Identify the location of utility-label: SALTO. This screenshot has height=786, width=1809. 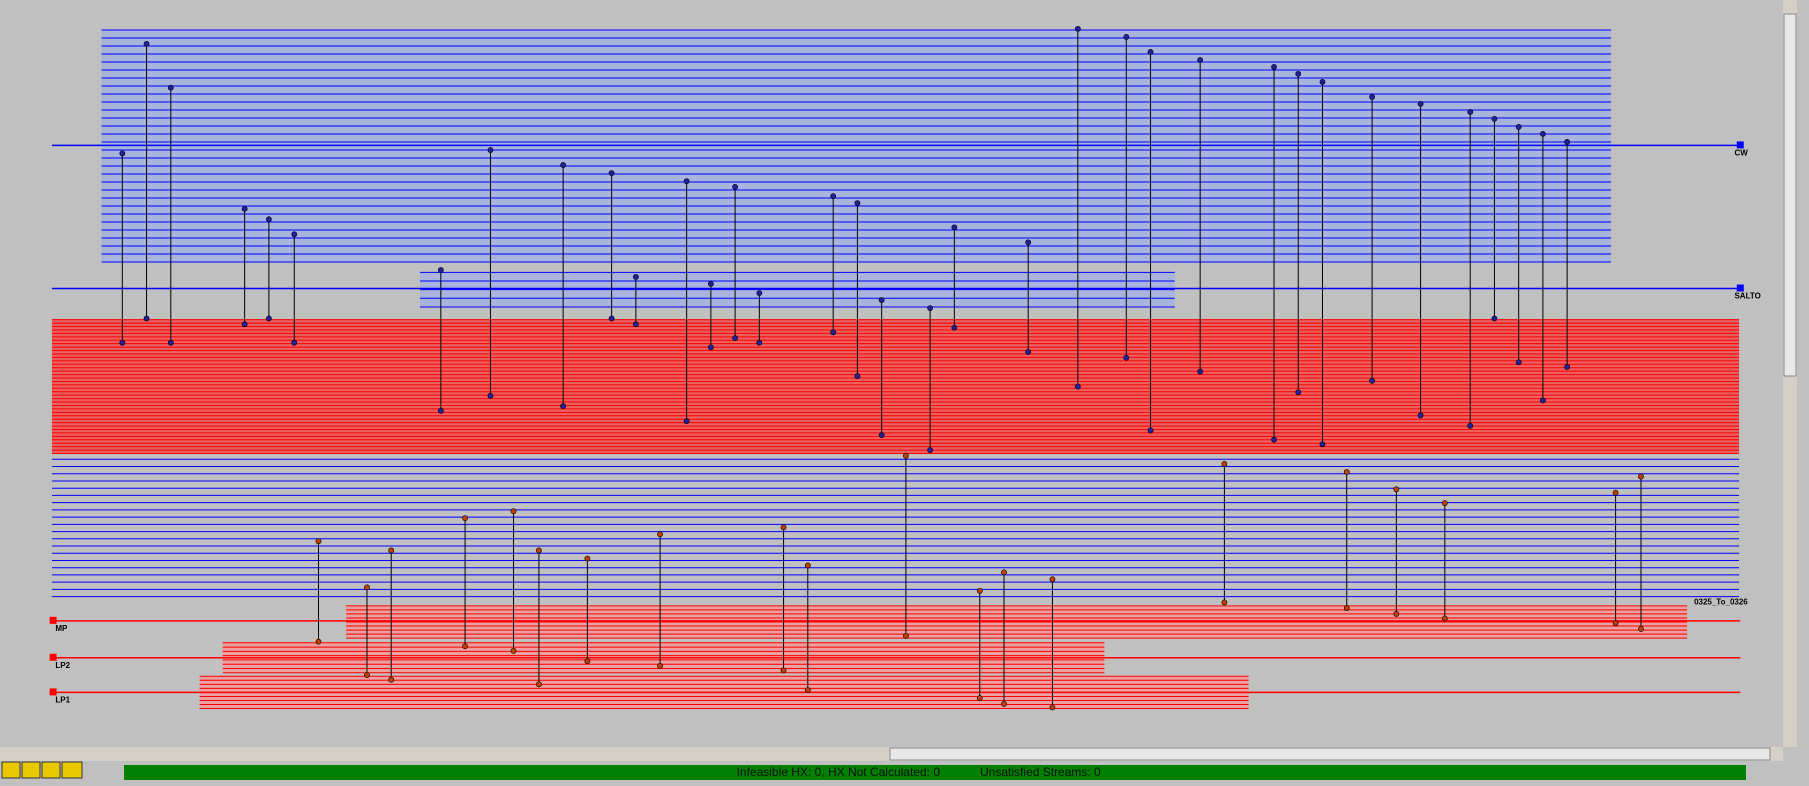
(1747, 296).